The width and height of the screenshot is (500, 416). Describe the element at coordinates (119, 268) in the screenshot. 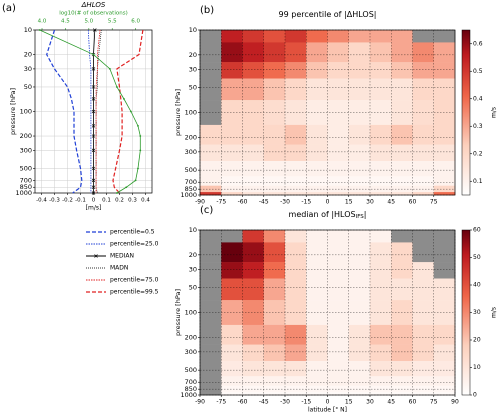

I see `legend-label: MADN` at that location.